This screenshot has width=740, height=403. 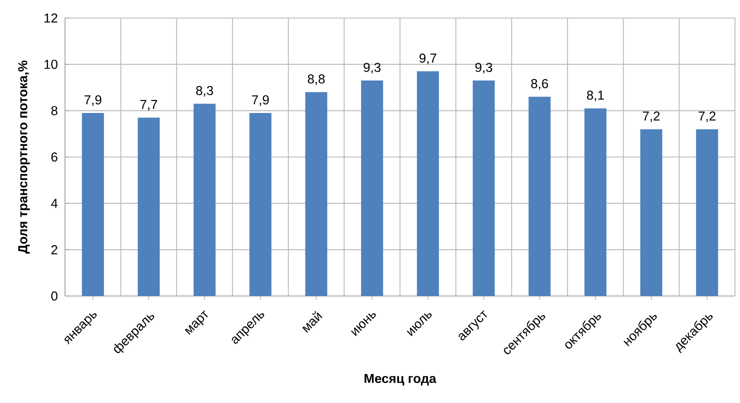 I want to click on y-tick-label: 6, so click(x=54, y=157).